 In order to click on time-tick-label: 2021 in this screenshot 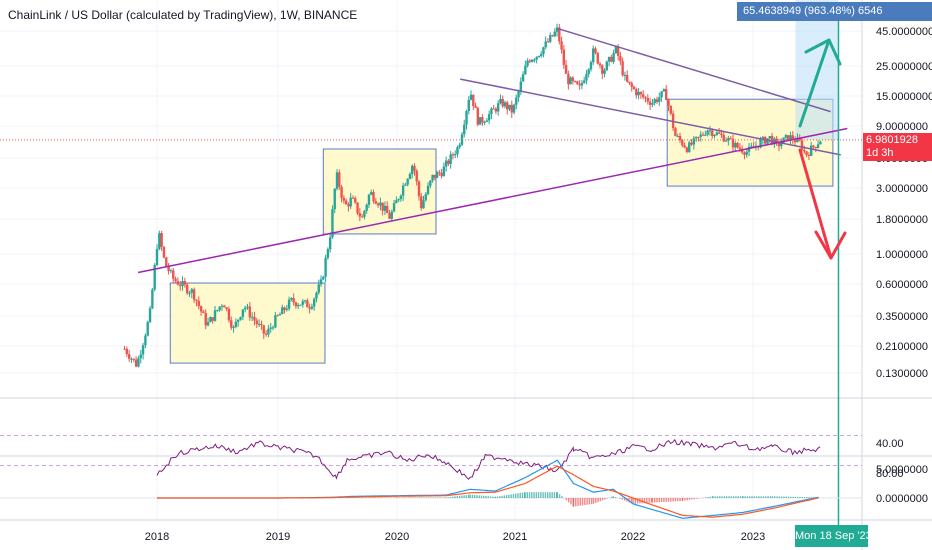, I will do `click(515, 537)`.